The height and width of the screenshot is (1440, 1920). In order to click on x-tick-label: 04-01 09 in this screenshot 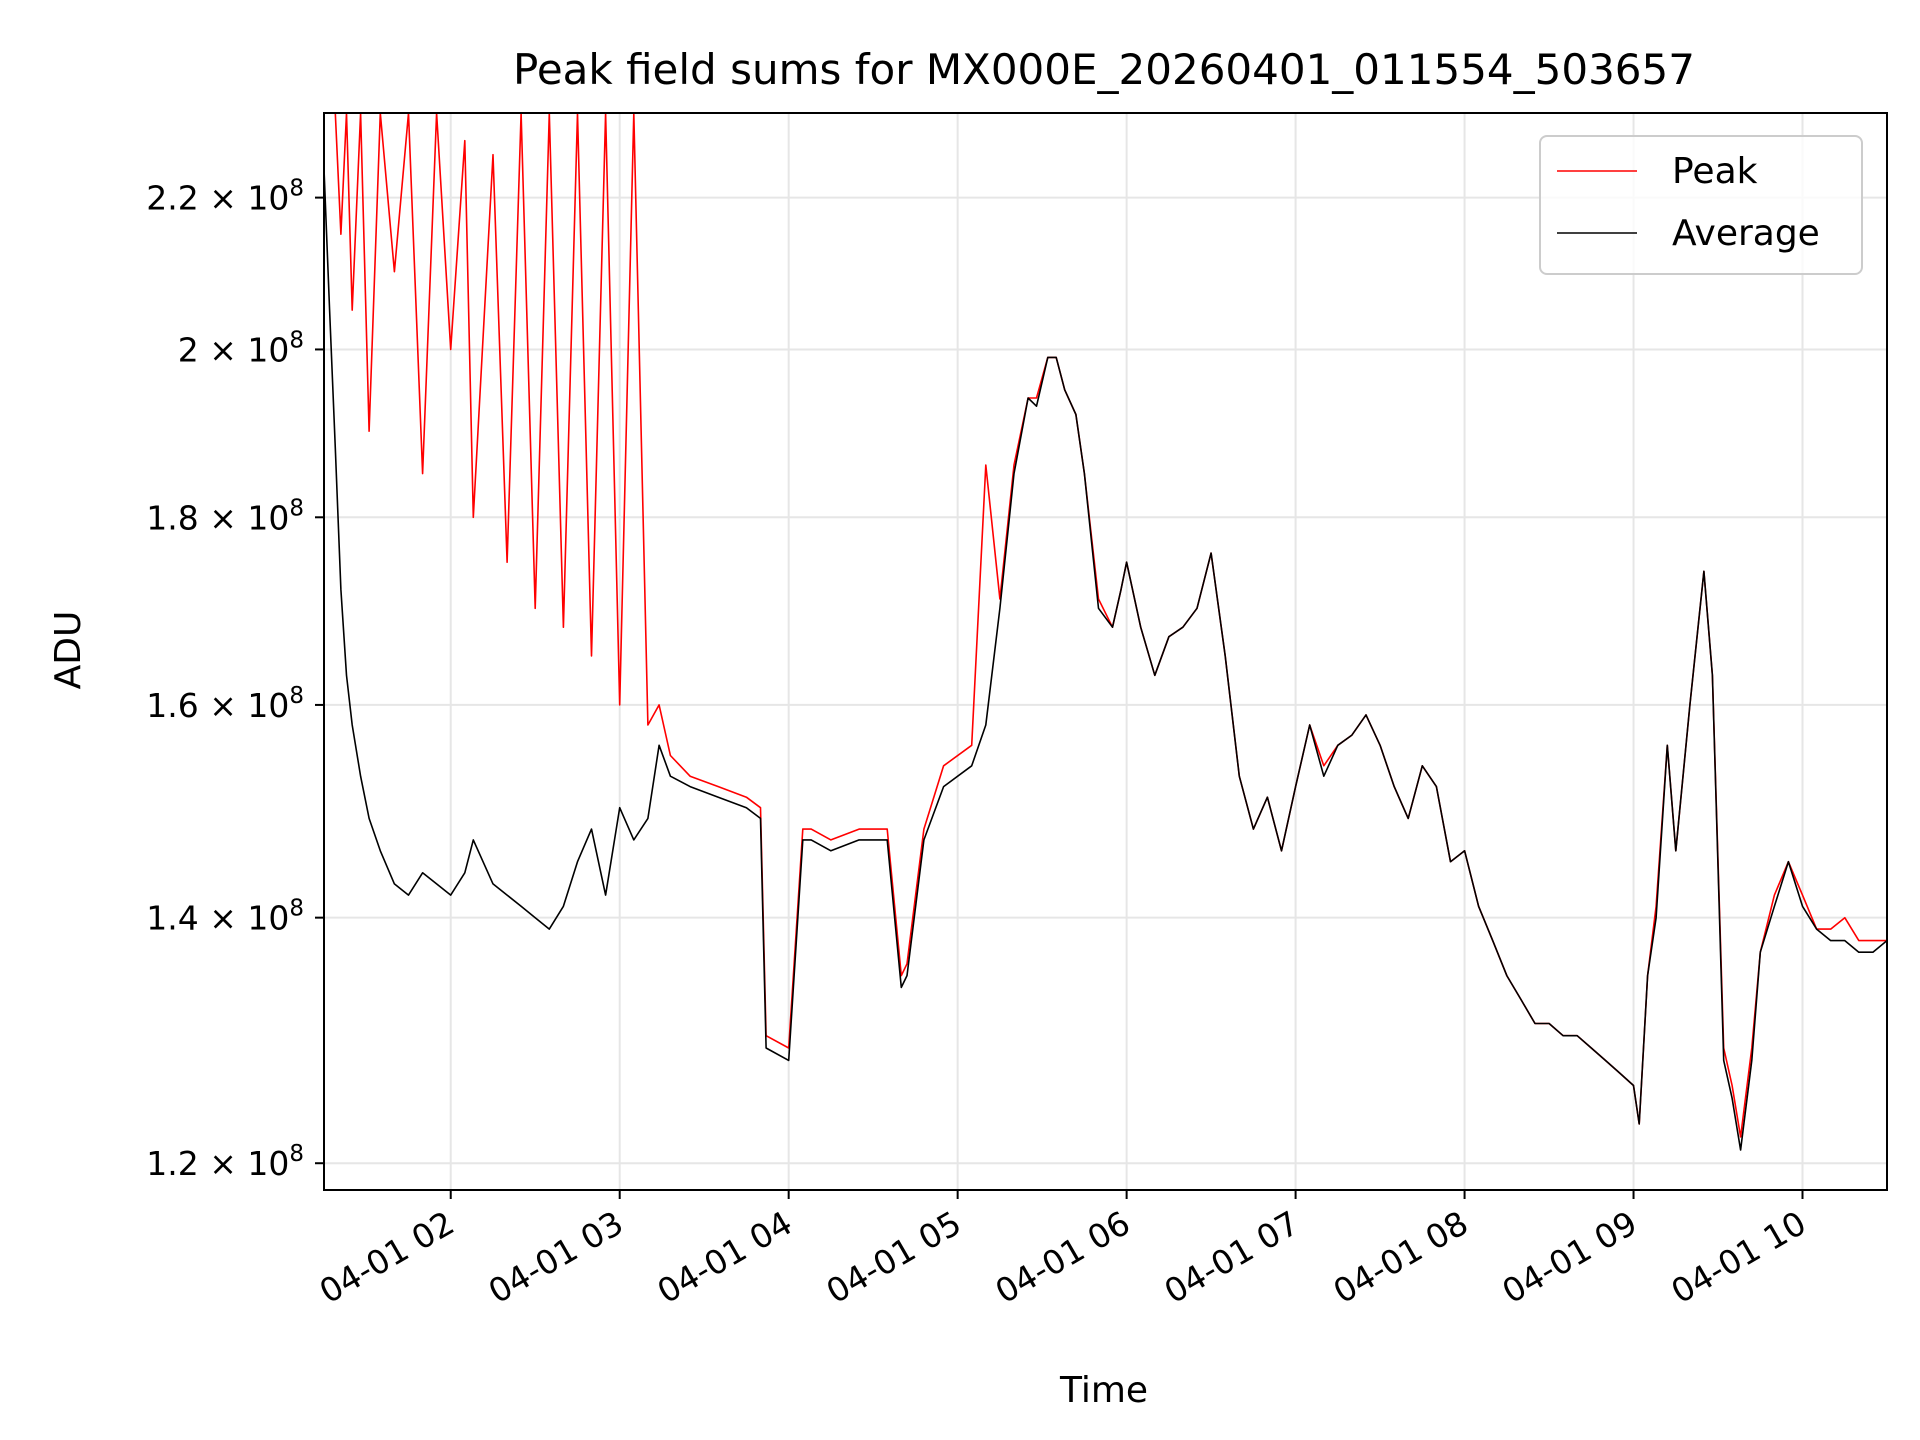, I will do `click(1570, 1257)`.